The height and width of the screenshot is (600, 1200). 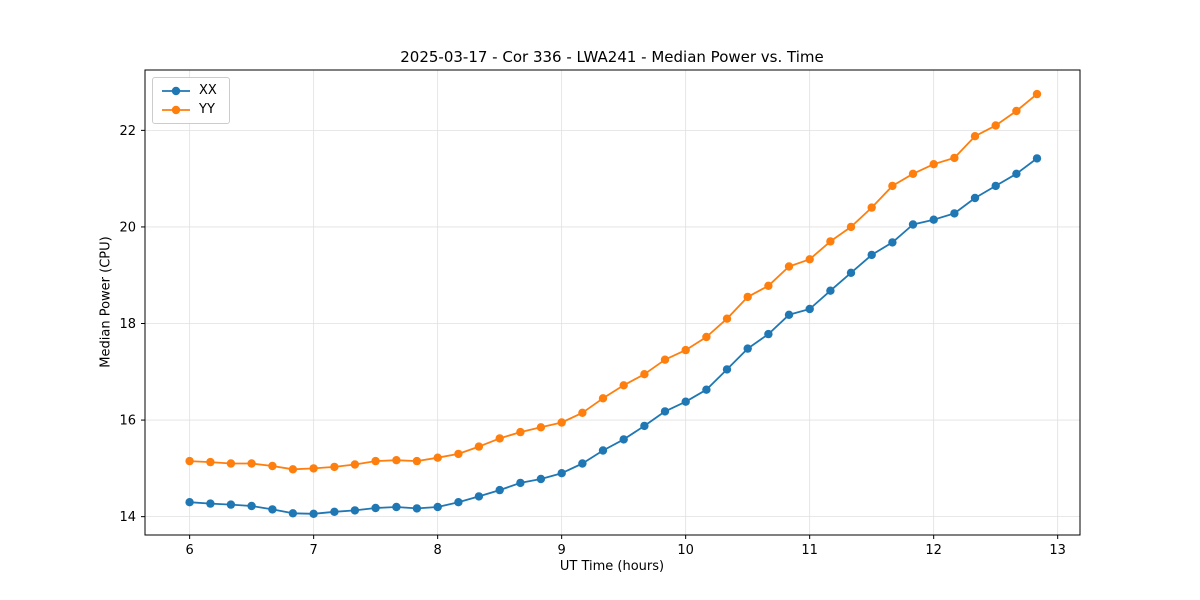 I want to click on y-tick-label: 18, so click(x=127, y=324).